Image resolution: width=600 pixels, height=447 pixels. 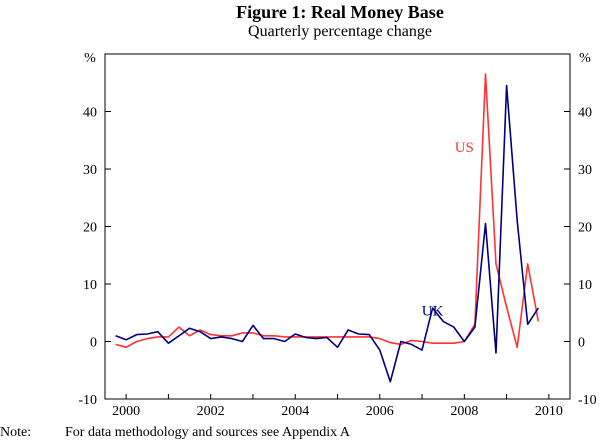 I want to click on y-unit-right: %, so click(x=585, y=58).